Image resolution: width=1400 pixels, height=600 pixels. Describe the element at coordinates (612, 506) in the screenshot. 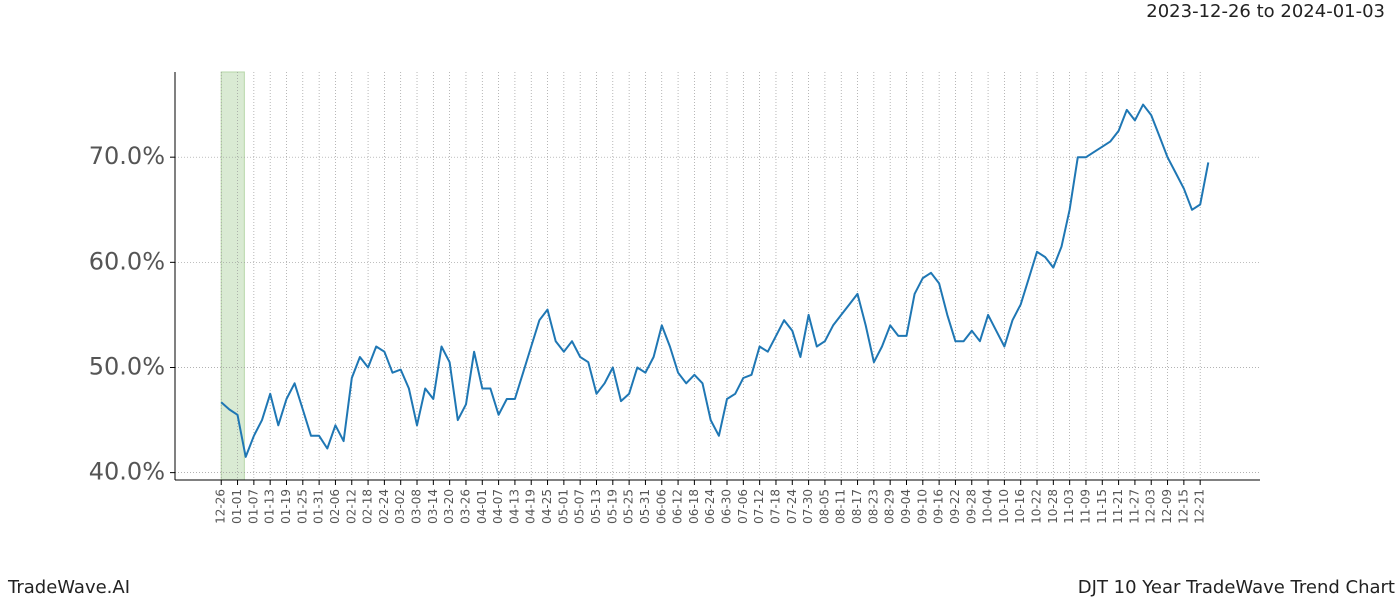

I see `x-tick-label: 05-19` at that location.